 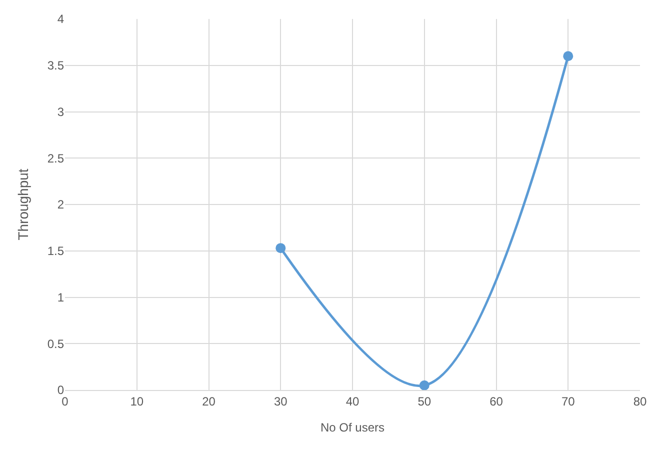 I want to click on x-tick-label: 30, so click(x=281, y=401).